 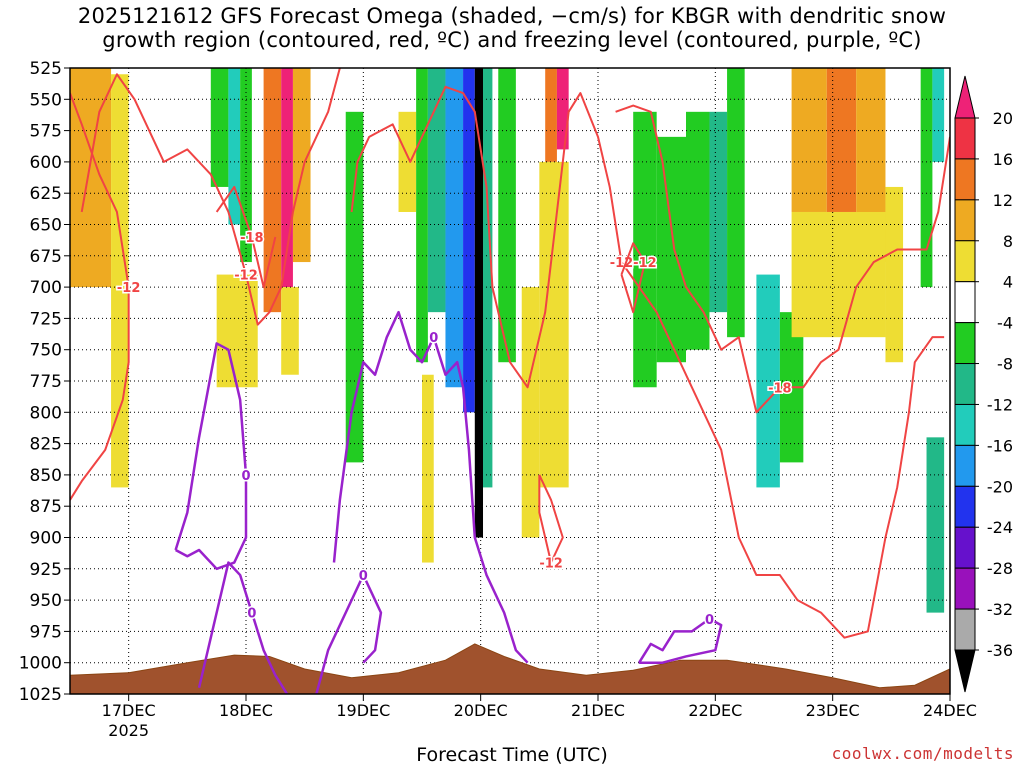 I want to click on y-tick-label: 775, so click(x=46, y=382).